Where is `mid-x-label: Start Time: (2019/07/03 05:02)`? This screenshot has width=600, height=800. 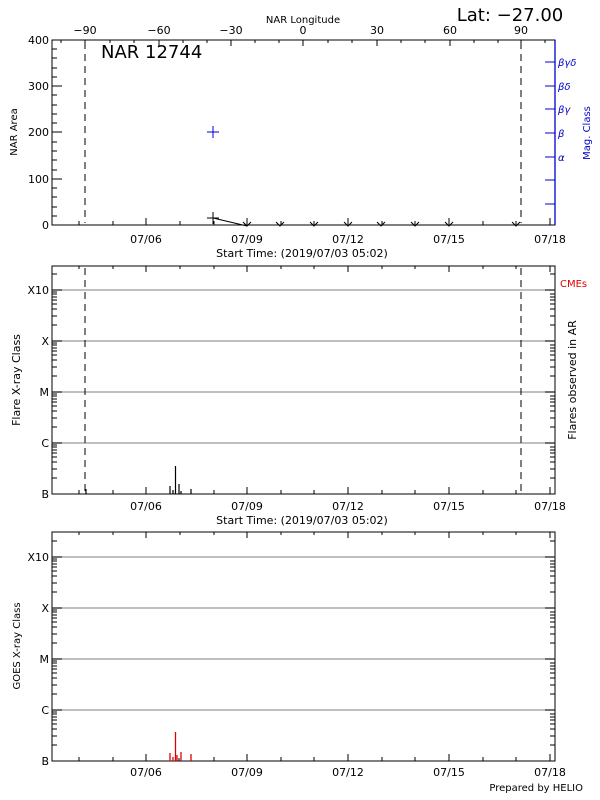 mid-x-label: Start Time: (2019/07/03 05:02) is located at coordinates (302, 520).